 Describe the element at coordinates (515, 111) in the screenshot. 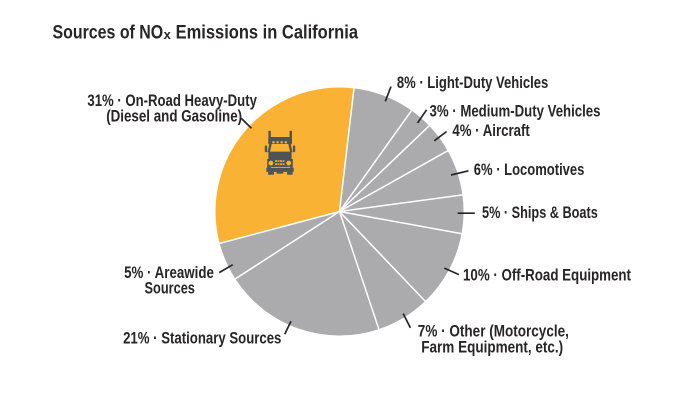

I see `svg-text: 3% · Medium-Duty Vehicles` at that location.